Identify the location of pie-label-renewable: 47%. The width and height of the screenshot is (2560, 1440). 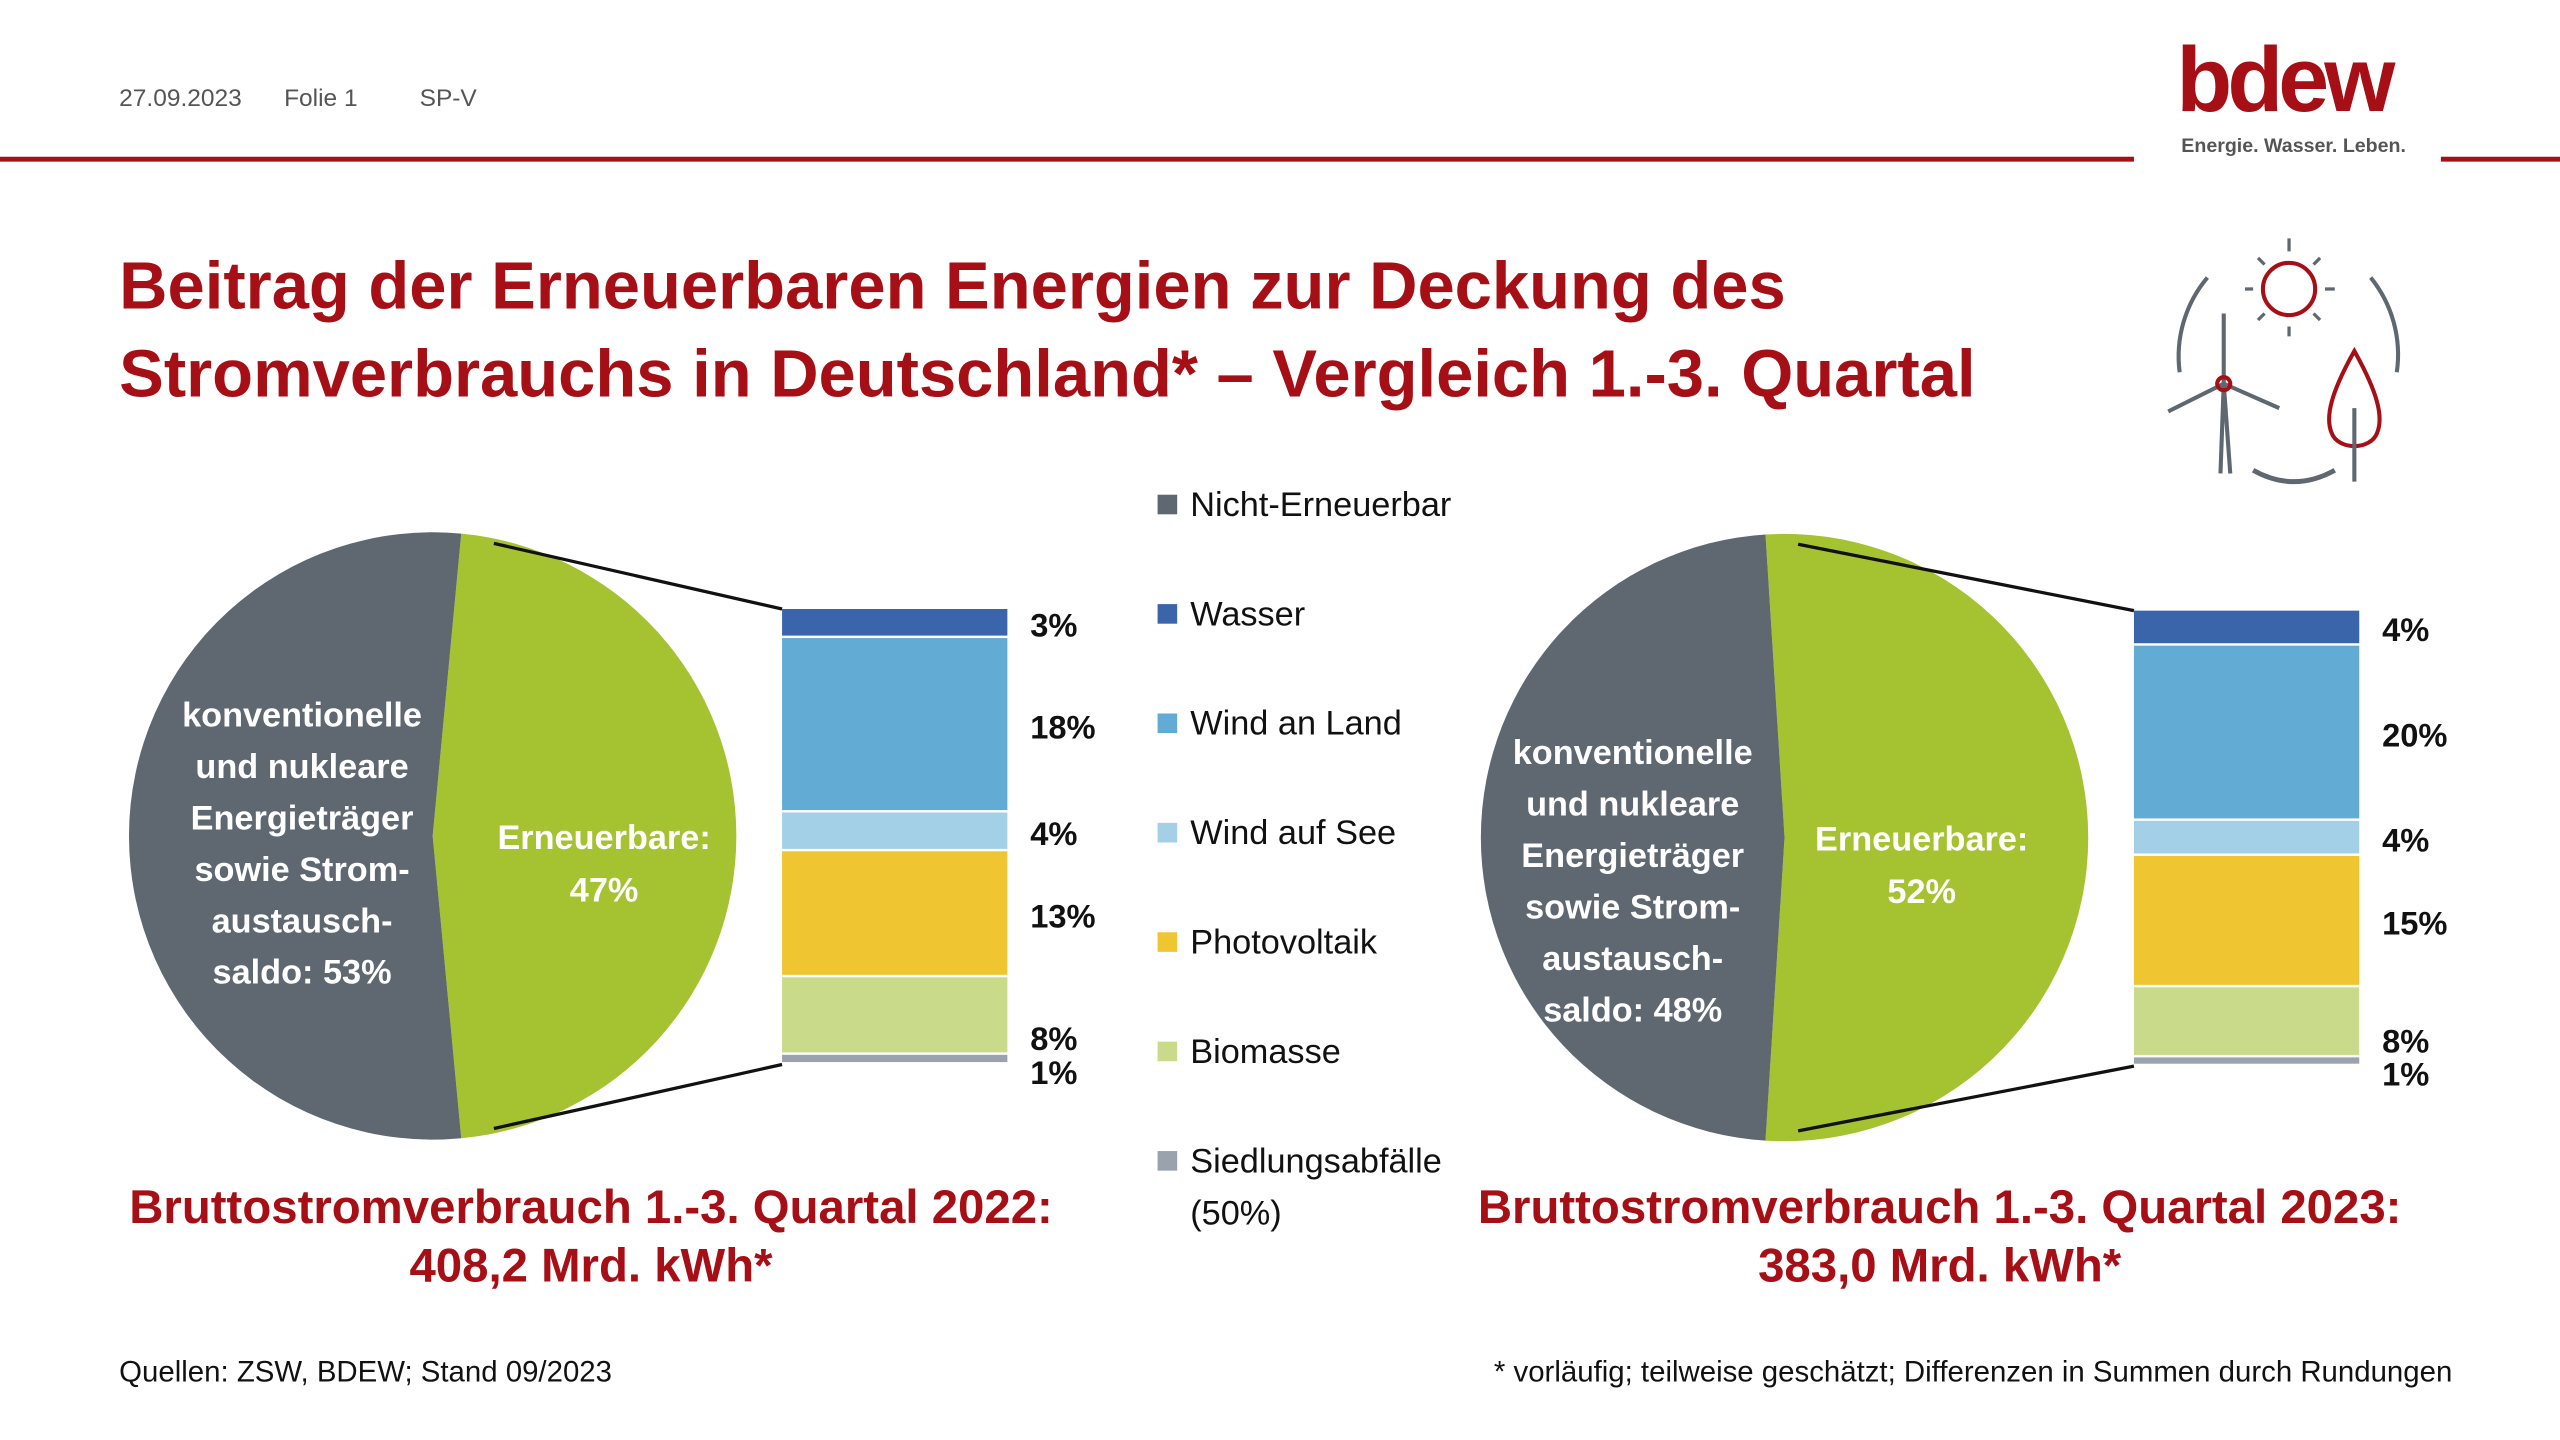
(604, 890).